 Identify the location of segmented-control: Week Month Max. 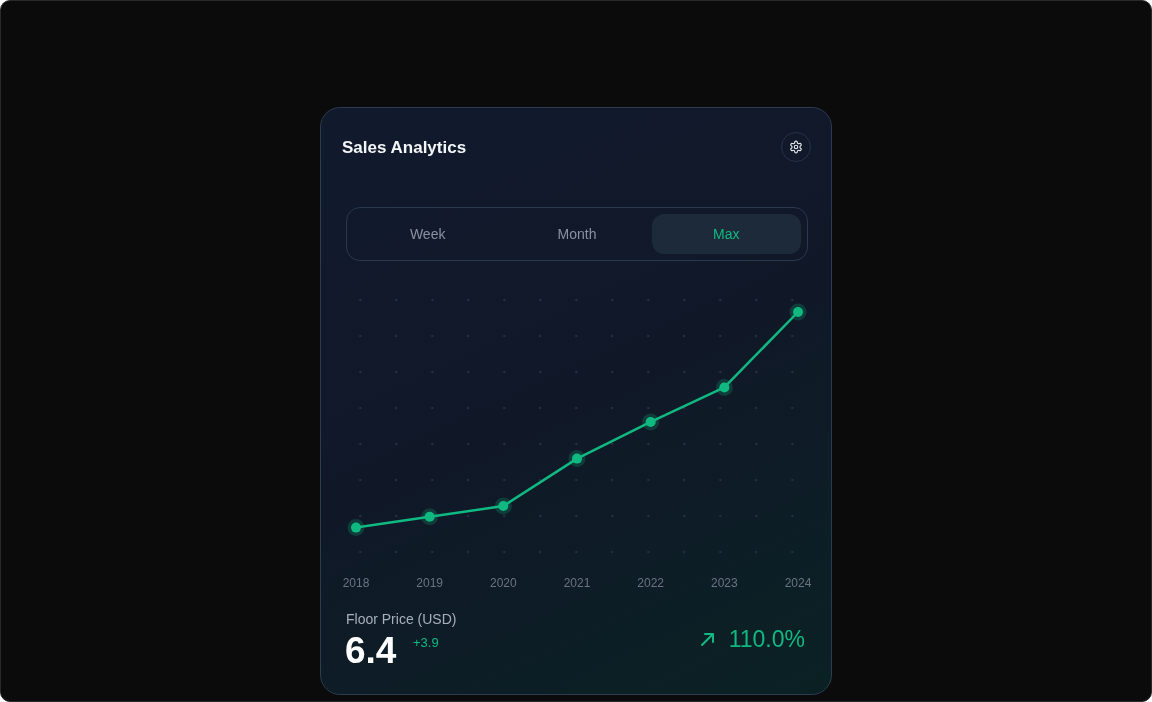
(577, 234).